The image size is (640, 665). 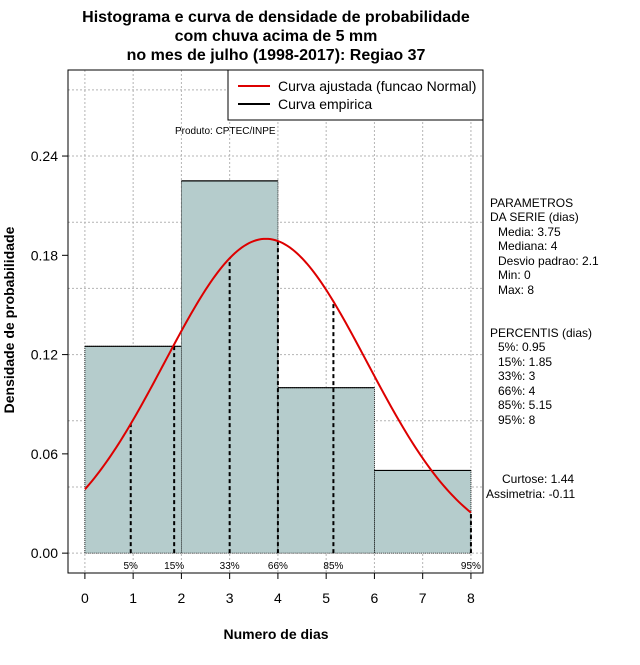 I want to click on parametros-heading-1: PARAMETROS, so click(x=531, y=203).